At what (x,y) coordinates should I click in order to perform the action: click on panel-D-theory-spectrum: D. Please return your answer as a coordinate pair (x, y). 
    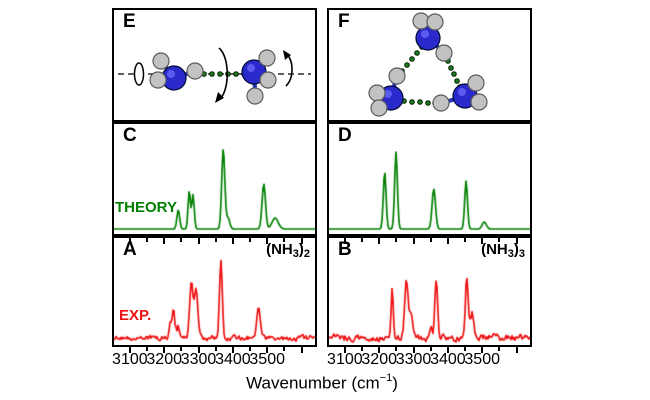
    Looking at the image, I should click on (429, 179).